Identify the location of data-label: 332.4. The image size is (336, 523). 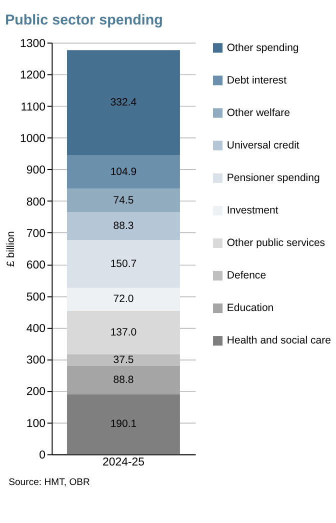
(123, 102).